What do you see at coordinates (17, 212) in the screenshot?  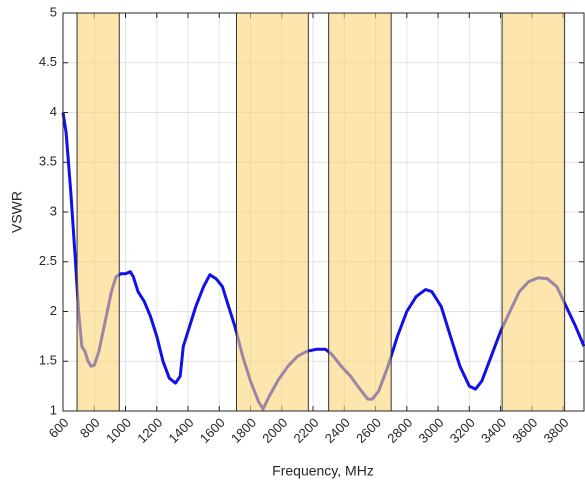 I see `y-axis-label: VSWR` at bounding box center [17, 212].